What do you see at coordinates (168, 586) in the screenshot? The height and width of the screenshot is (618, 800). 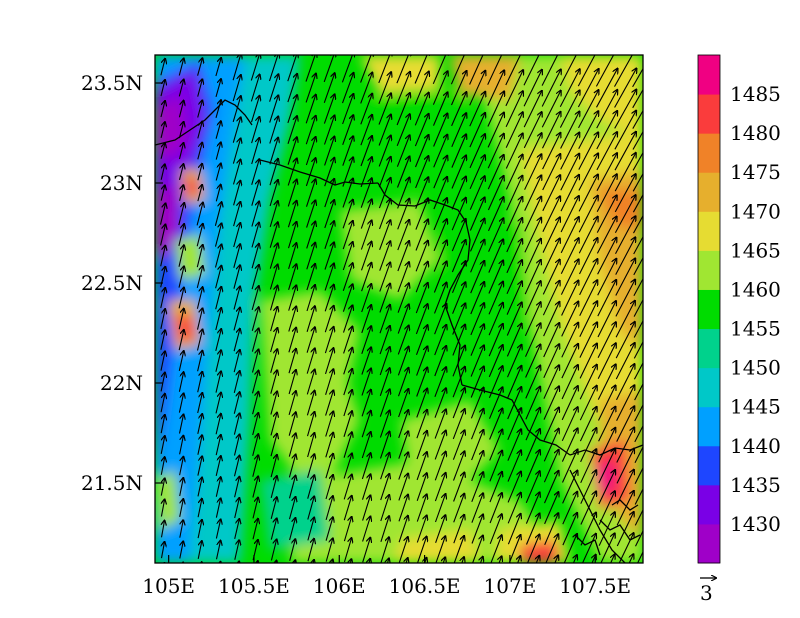 I see `x-tick-label: 105E` at bounding box center [168, 586].